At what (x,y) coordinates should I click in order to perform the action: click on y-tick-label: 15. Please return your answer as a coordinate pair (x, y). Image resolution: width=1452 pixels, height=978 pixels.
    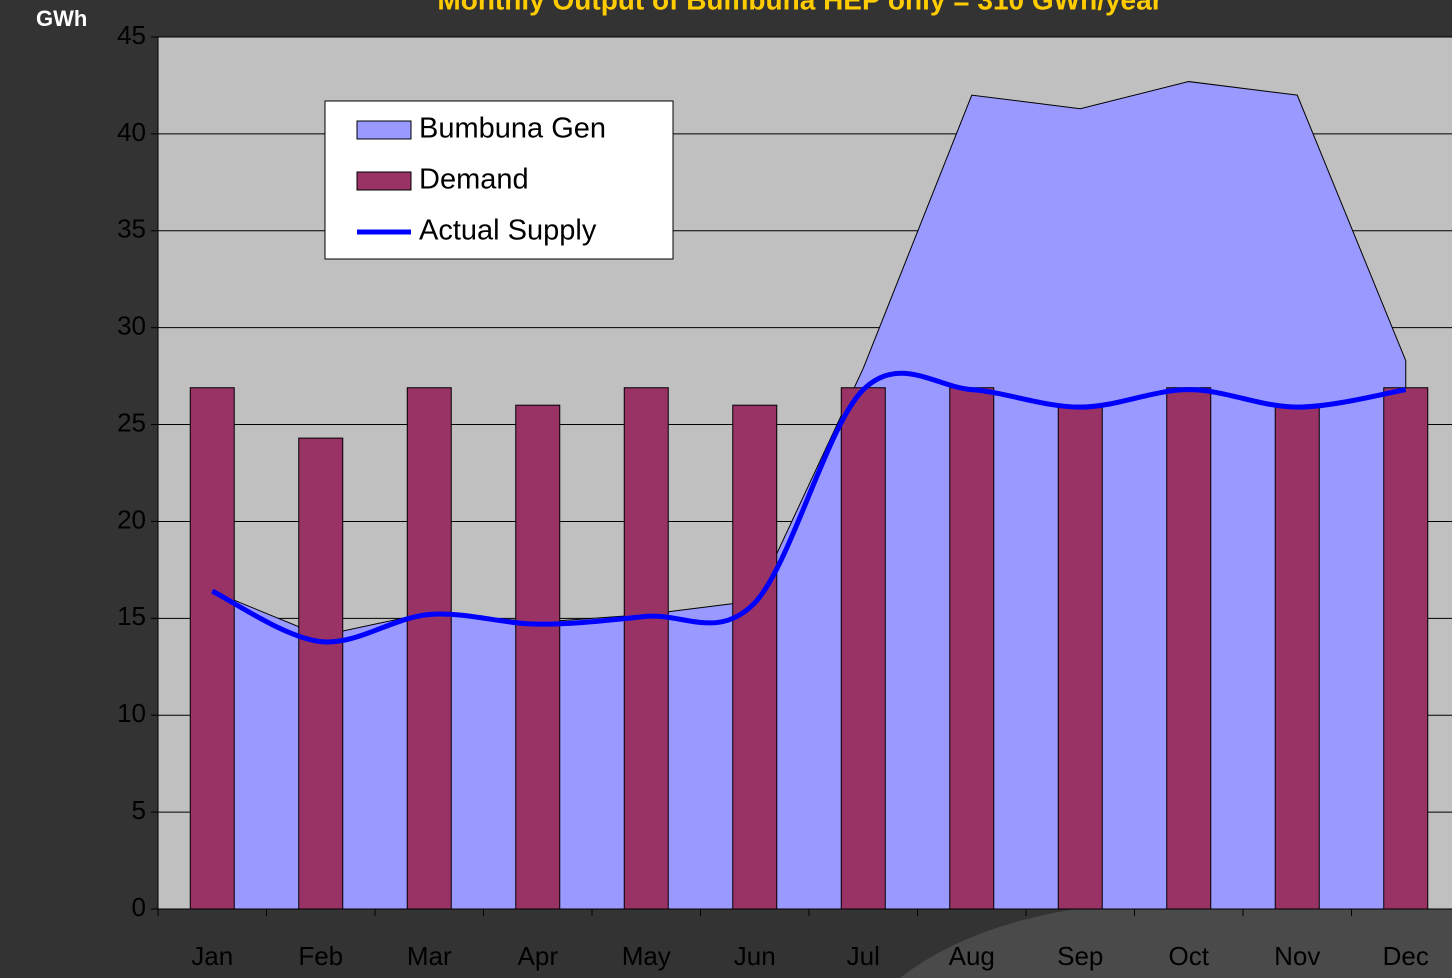
    Looking at the image, I should click on (131, 616).